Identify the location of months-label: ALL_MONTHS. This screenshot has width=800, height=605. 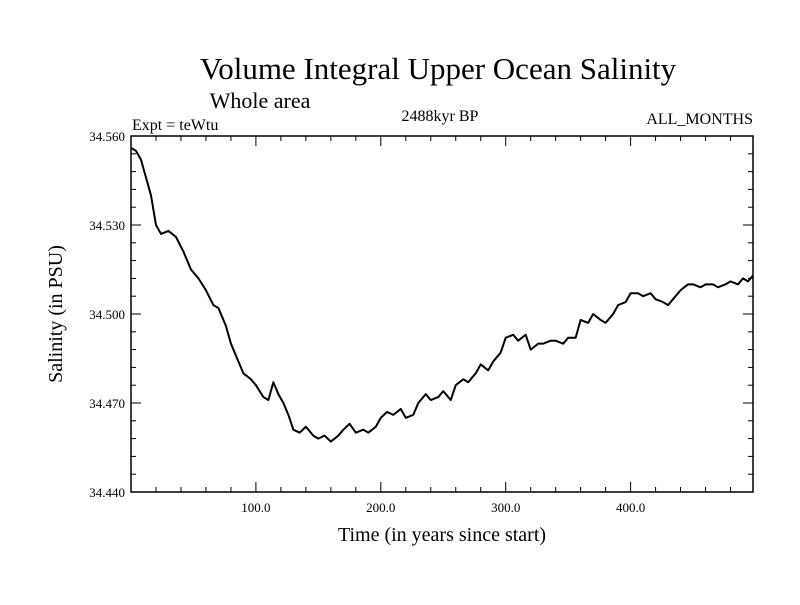
(699, 119).